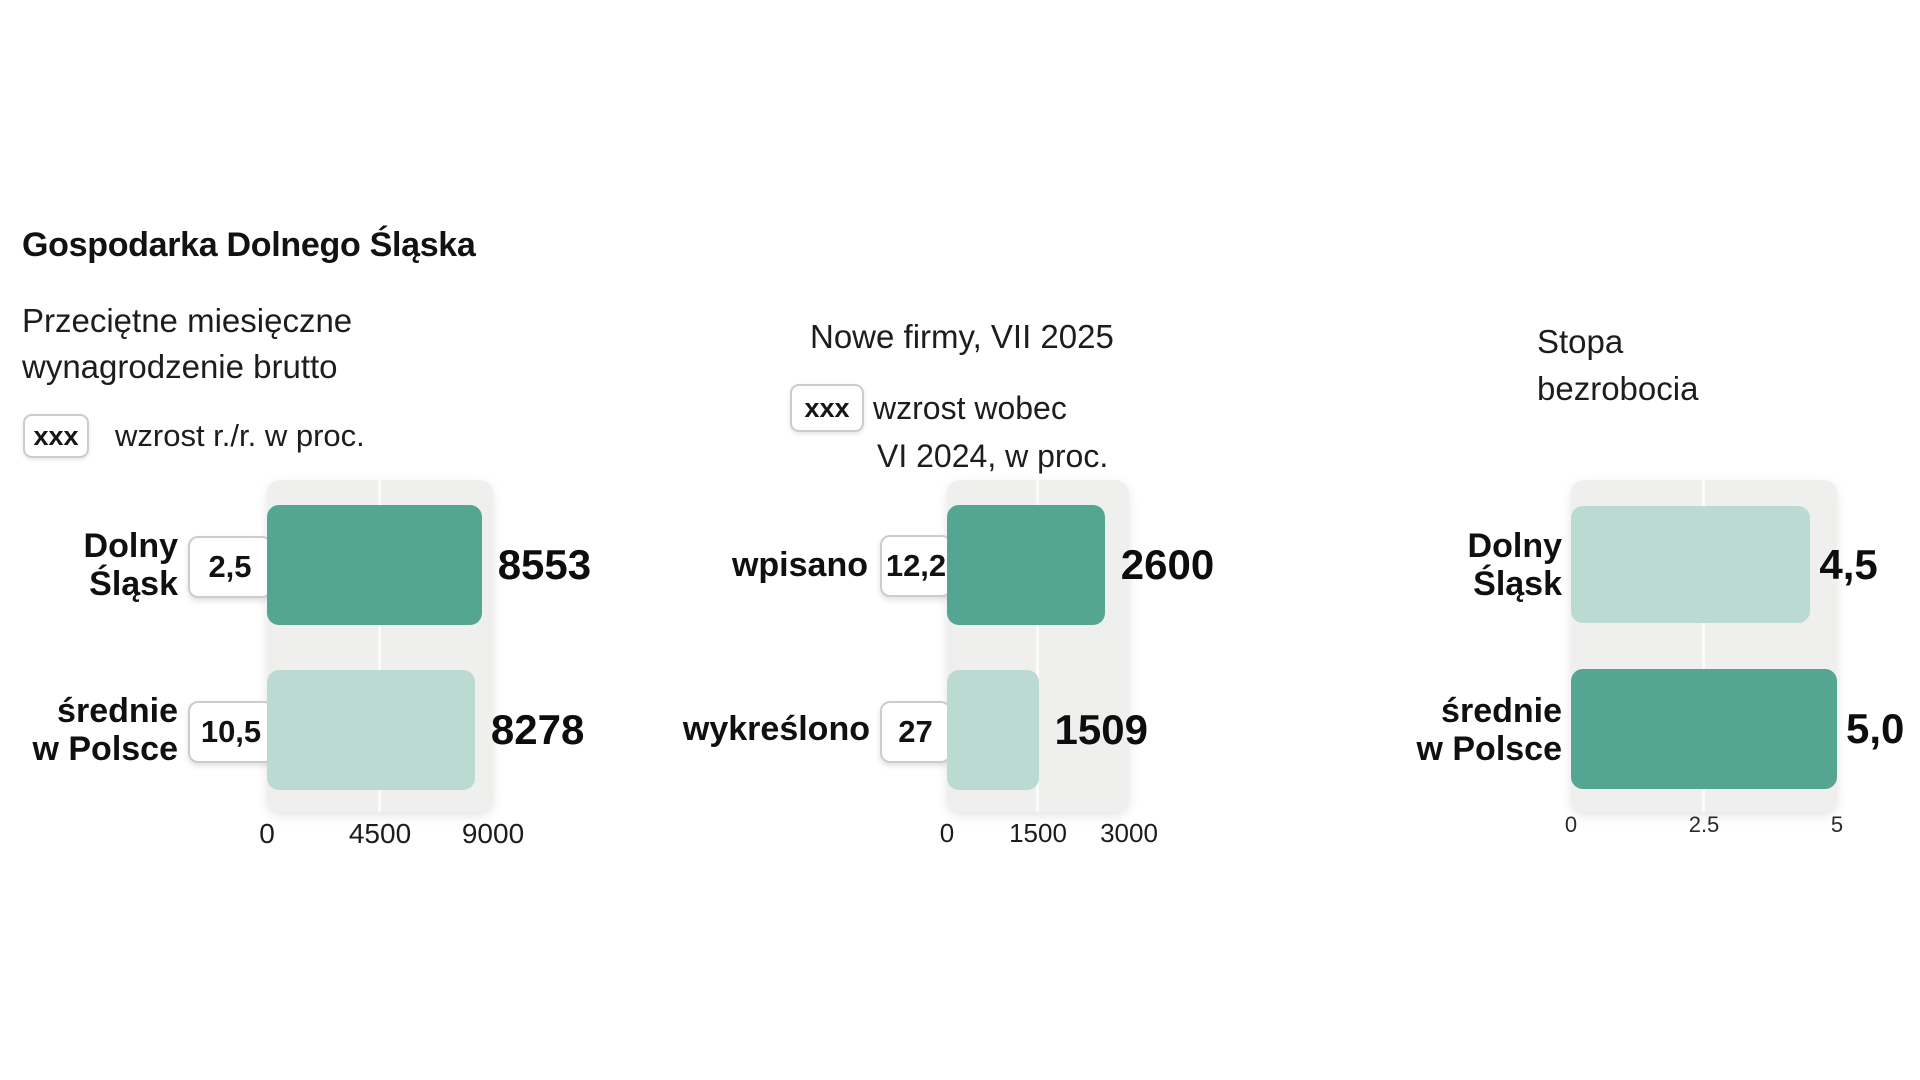  I want to click on chart3-row1-value: 4,5, so click(1848, 564).